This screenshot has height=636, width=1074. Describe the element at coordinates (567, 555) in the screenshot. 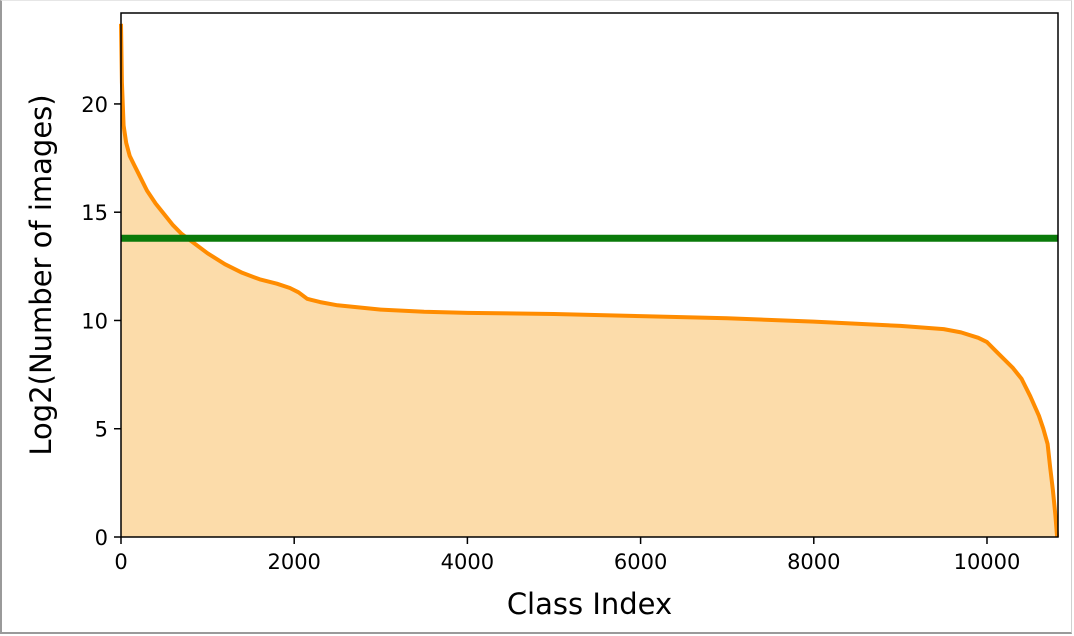

I see `x-axis: 0 2000 4000 6000 8000 10000` at that location.